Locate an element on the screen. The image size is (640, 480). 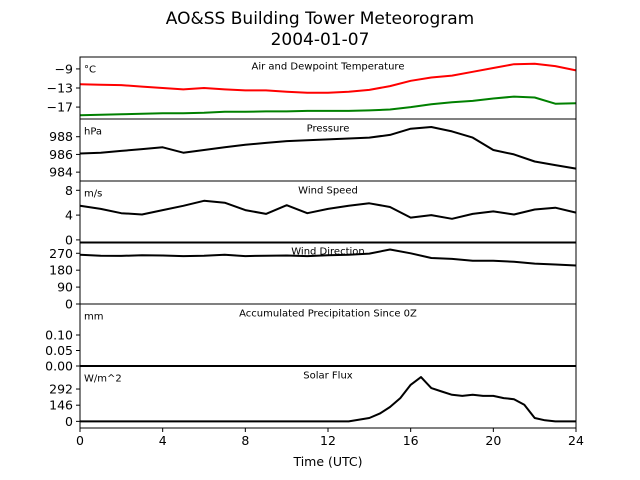
panel-5-title: Solar Flux is located at coordinates (328, 376).